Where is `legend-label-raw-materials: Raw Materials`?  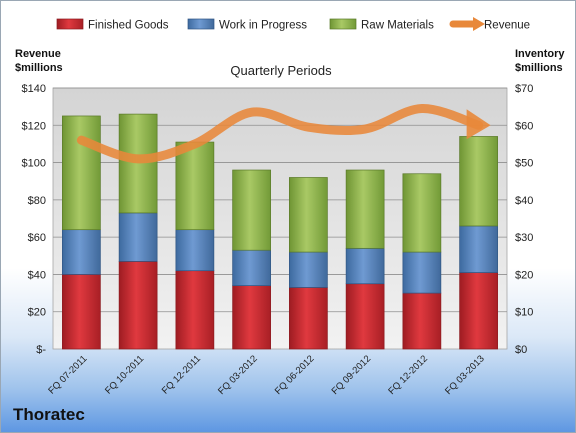
legend-label-raw-materials: Raw Materials is located at coordinates (397, 26).